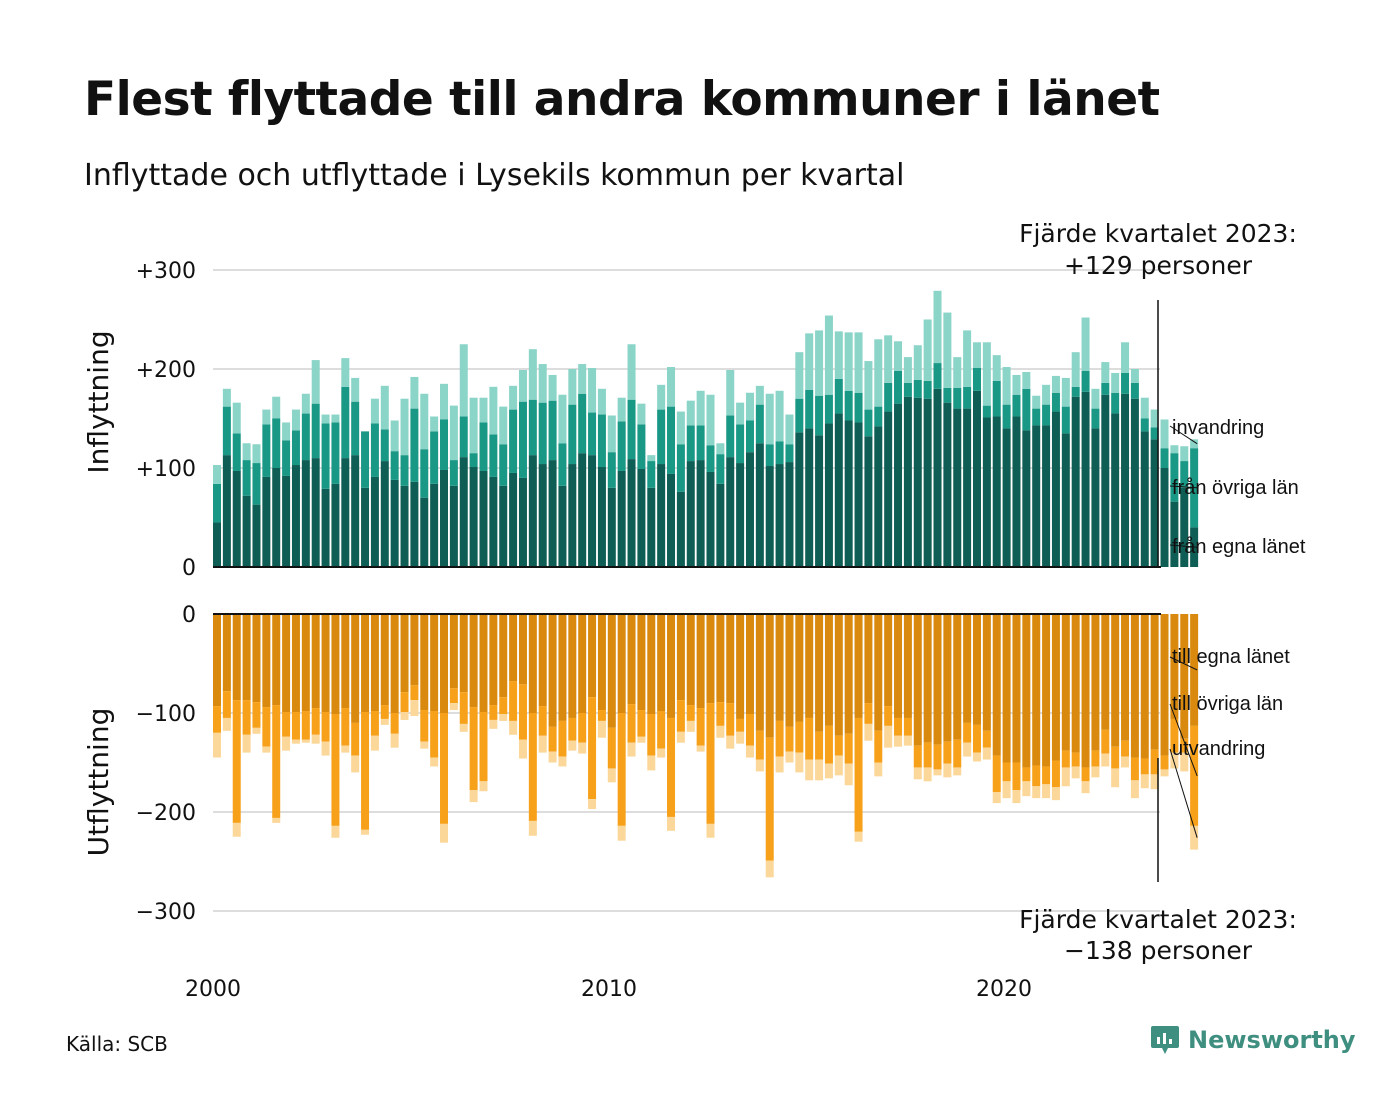  I want to click on brand-logo: Newsworthy, so click(1253, 1040).